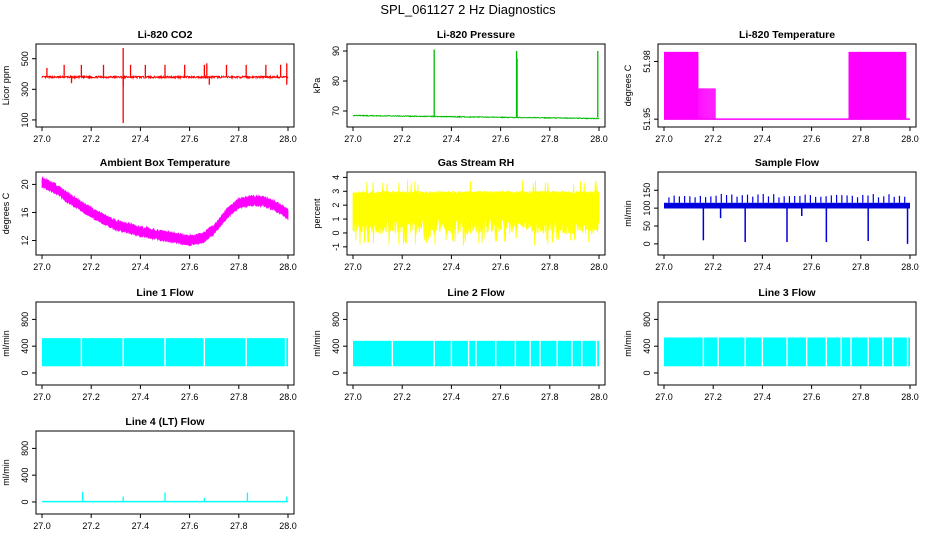  I want to click on series-area, so click(165, 211).